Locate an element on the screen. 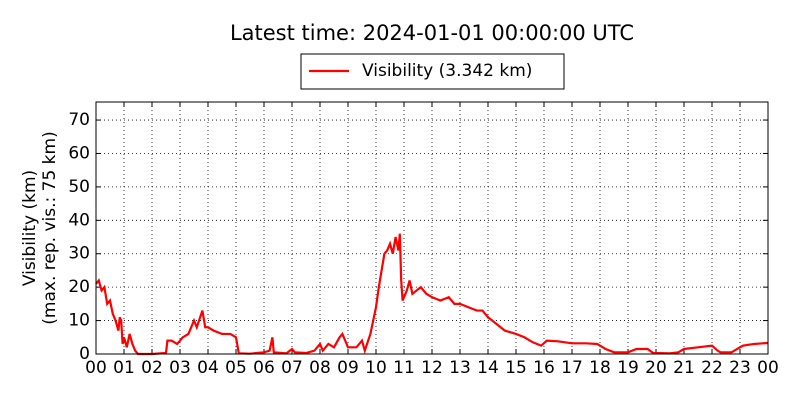 Image resolution: width=800 pixels, height=400 pixels. x-tick-label: 01 is located at coordinates (124, 368).